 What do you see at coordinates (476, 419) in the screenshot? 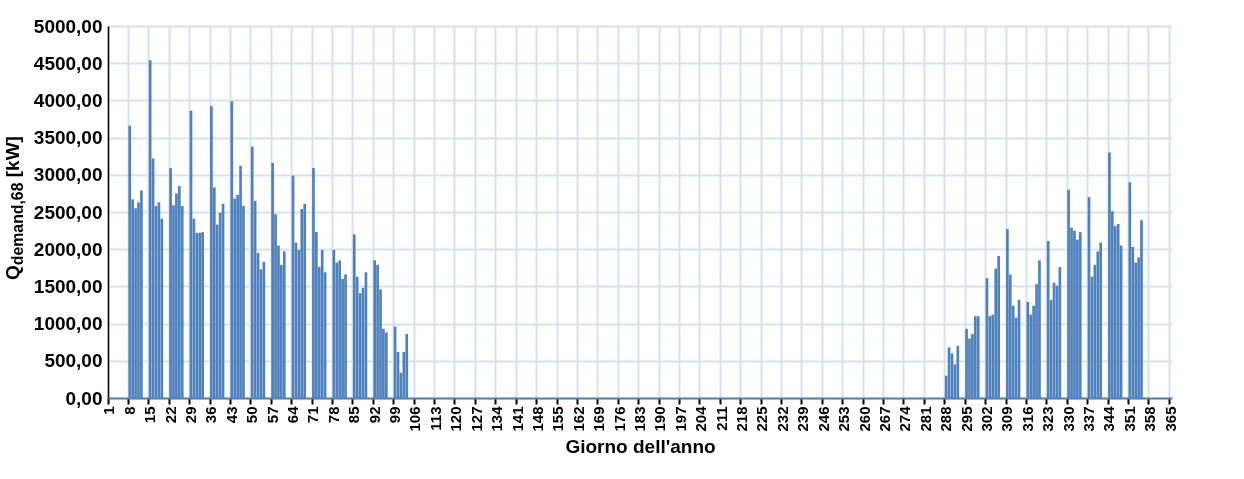
I see `x-tick-label: 127` at bounding box center [476, 419].